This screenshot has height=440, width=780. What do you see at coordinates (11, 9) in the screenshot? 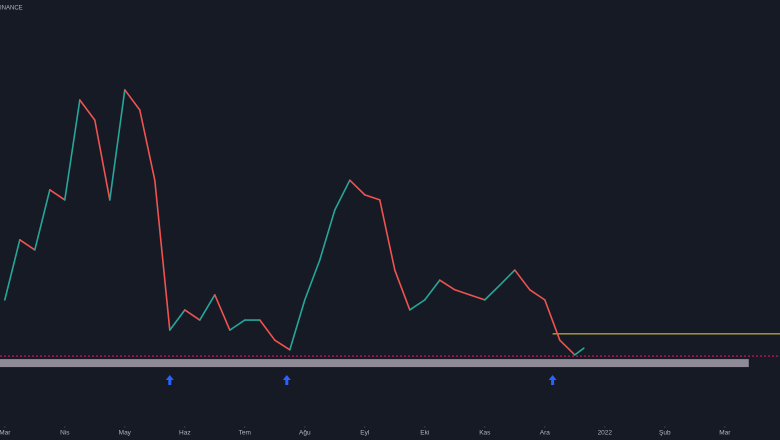
I see `source-label: INANCE` at bounding box center [11, 9].